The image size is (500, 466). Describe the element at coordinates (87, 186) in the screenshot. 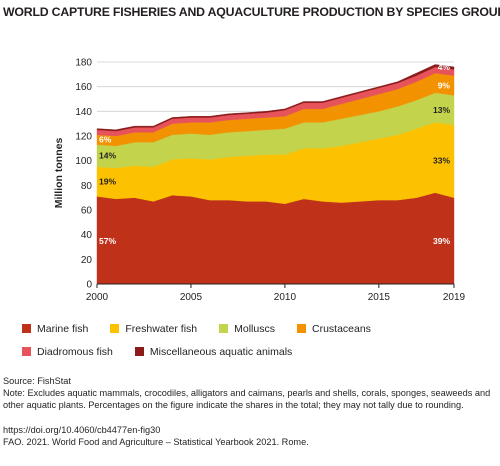

I see `y-tick-label: 80` at that location.